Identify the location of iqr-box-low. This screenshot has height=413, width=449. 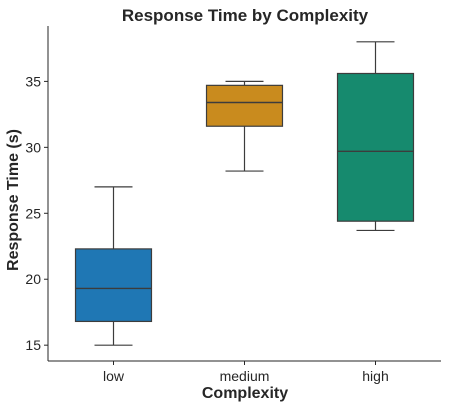
(113, 285).